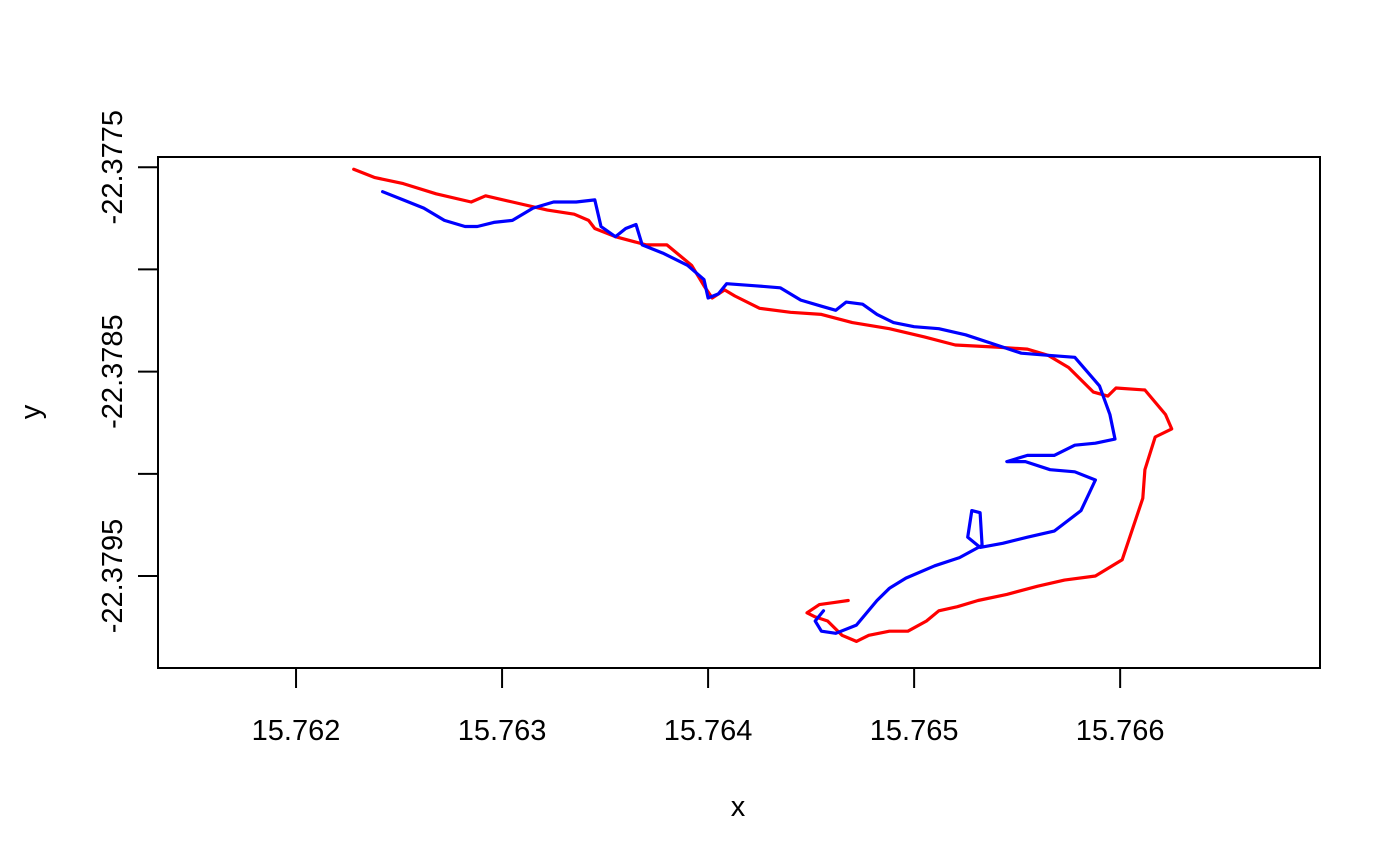 This screenshot has width=1400, height=865. I want to click on y-axis: -22.3775 -22.3785 -22.3795, so click(128, 372).